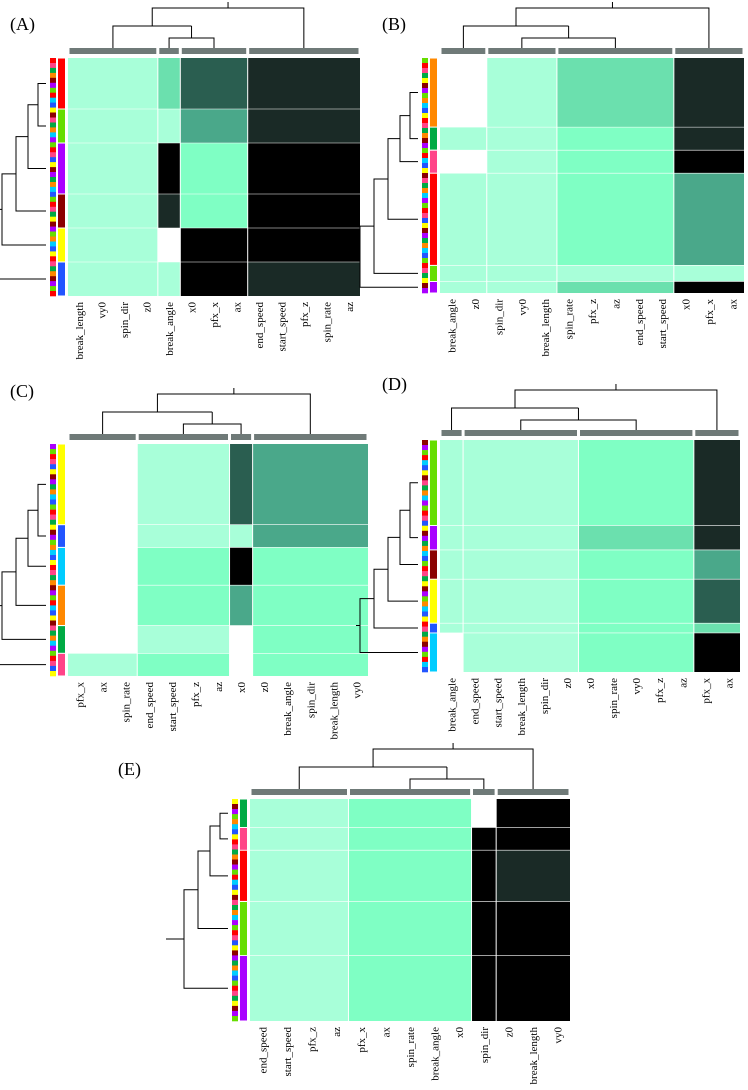  What do you see at coordinates (265, 687) in the screenshot?
I see `column-label: z0` at bounding box center [265, 687].